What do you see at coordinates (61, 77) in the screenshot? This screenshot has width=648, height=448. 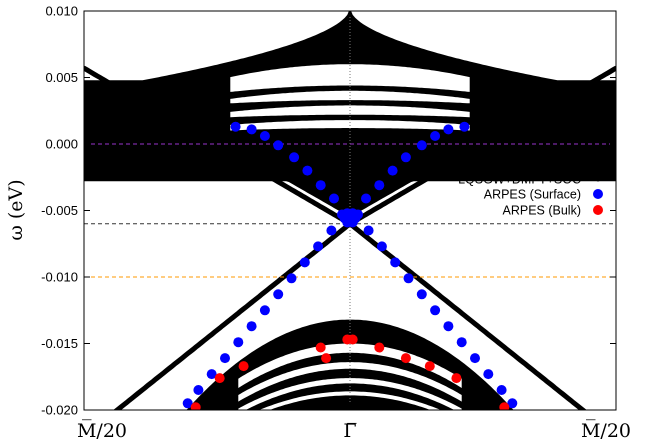 I see `y-tick-label: 0.005` at bounding box center [61, 77].